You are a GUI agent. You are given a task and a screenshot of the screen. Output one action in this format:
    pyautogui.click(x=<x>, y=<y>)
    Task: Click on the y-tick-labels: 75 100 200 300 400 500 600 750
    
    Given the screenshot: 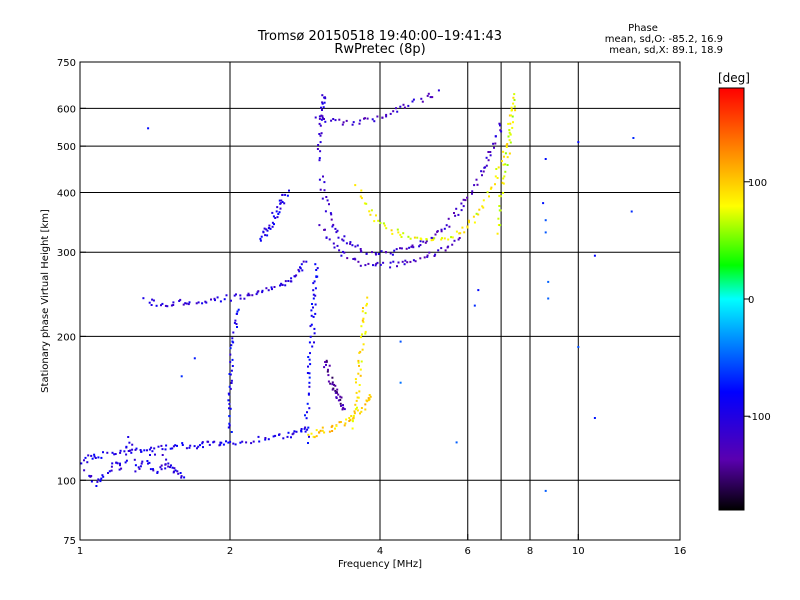 What is the action you would take?
    pyautogui.click(x=71, y=302)
    